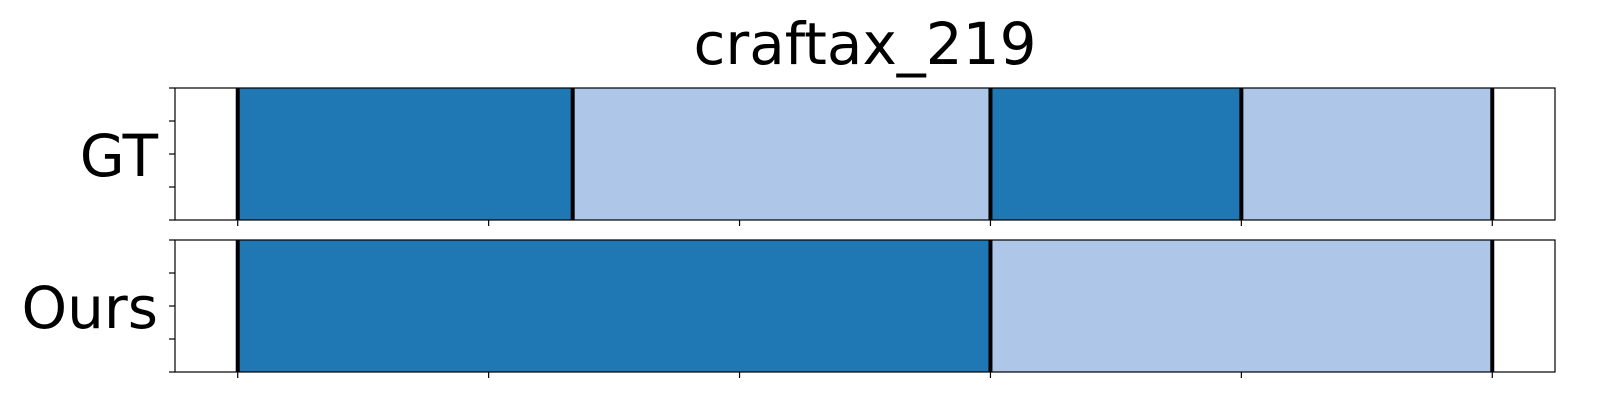 The width and height of the screenshot is (1600, 400). I want to click on row-label: GT, so click(119, 156).